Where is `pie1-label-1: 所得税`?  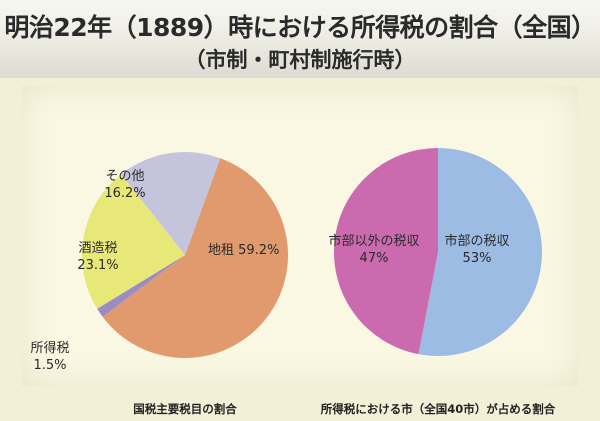 pie1-label-1: 所得税 is located at coordinates (49, 348).